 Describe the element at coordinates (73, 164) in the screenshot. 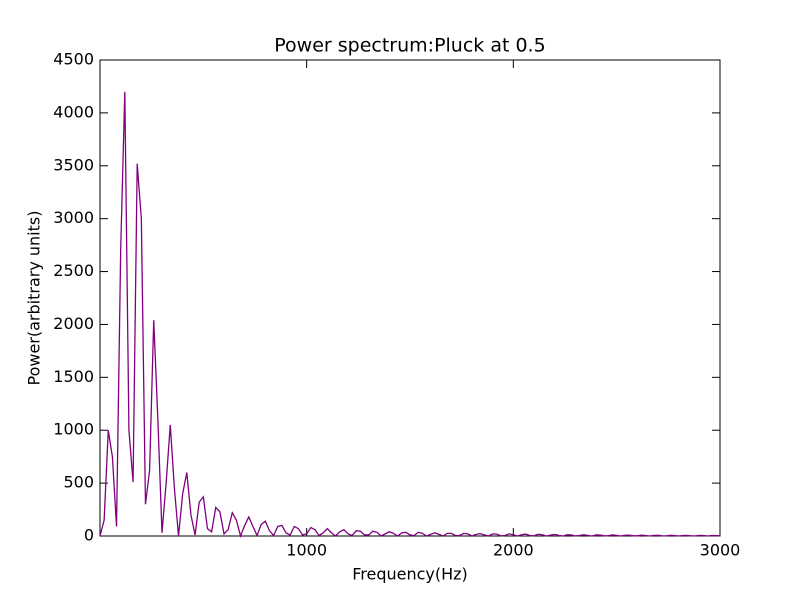

I see `y-tick-label: 3500` at that location.